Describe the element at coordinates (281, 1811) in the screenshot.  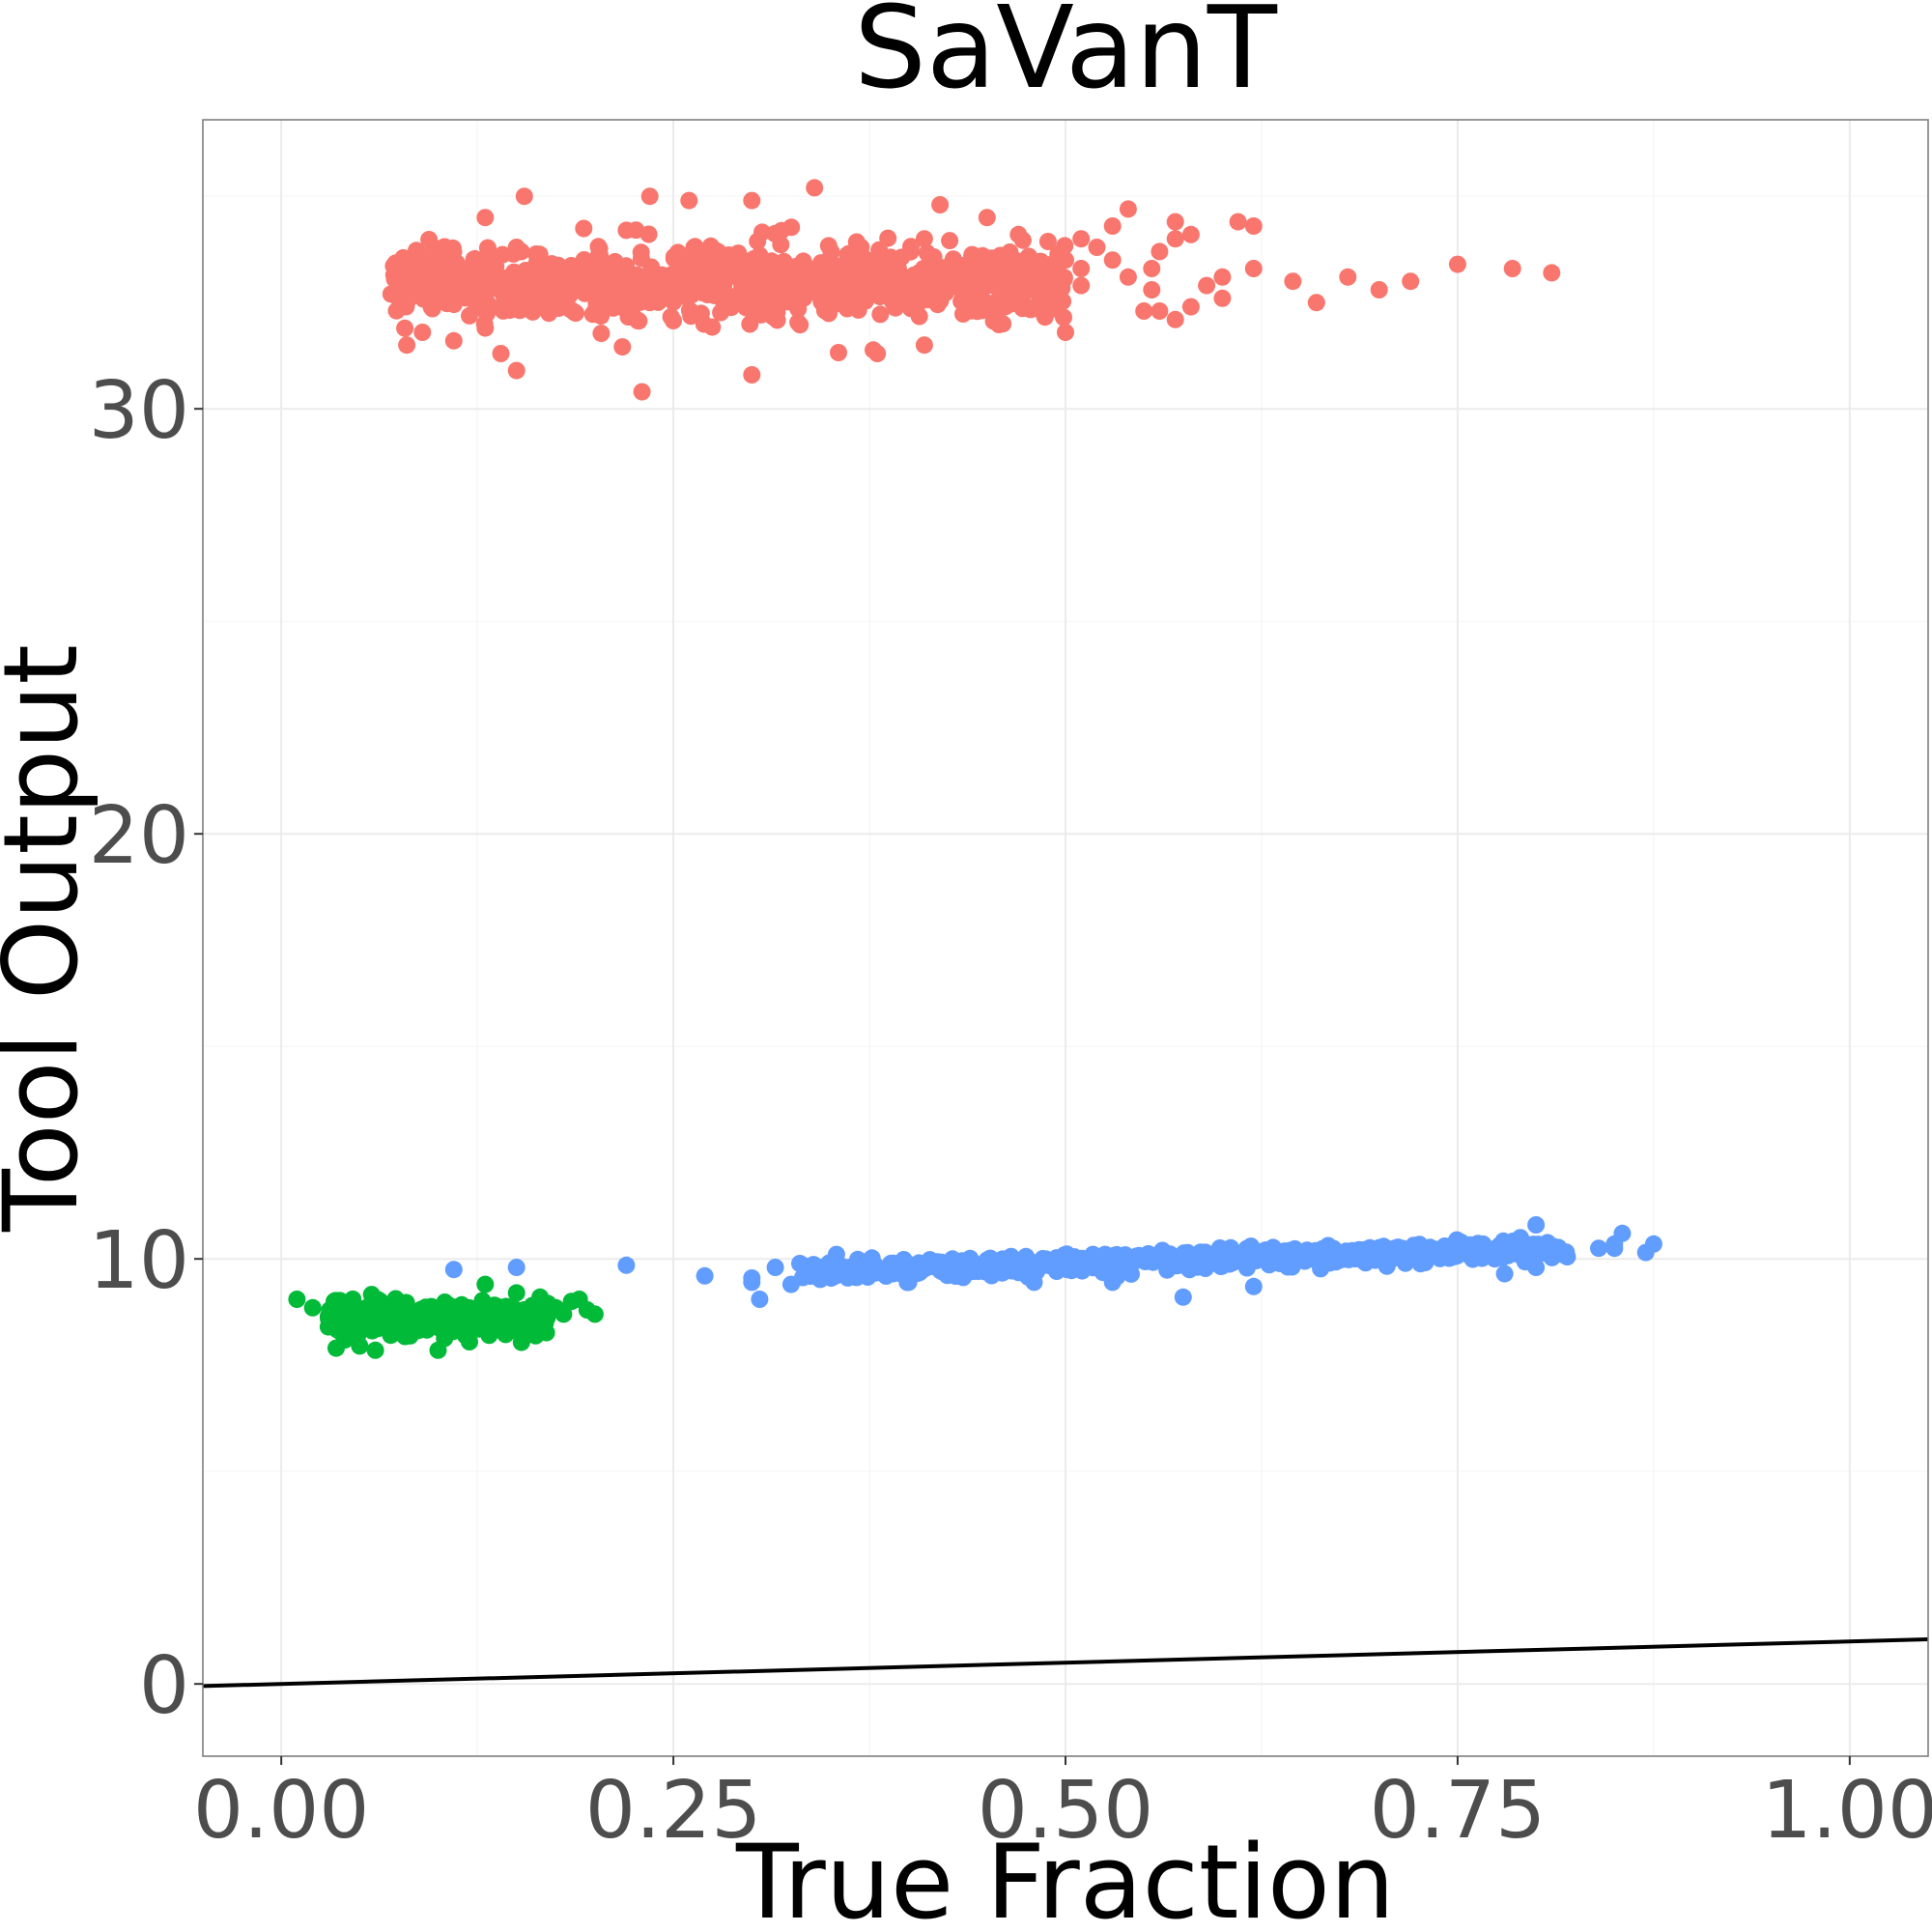
I see `x-tick-label: 0.00` at that location.